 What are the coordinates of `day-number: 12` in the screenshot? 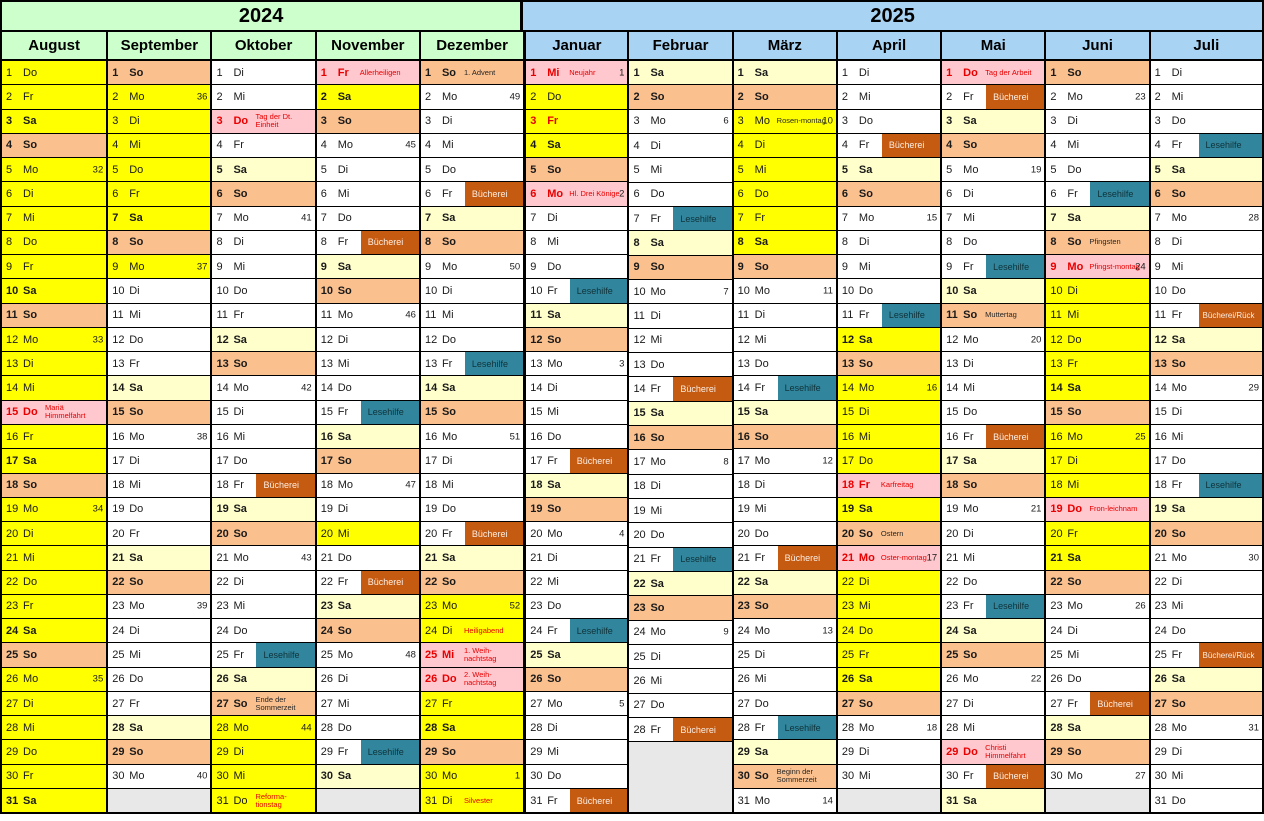 It's located at (536, 339).